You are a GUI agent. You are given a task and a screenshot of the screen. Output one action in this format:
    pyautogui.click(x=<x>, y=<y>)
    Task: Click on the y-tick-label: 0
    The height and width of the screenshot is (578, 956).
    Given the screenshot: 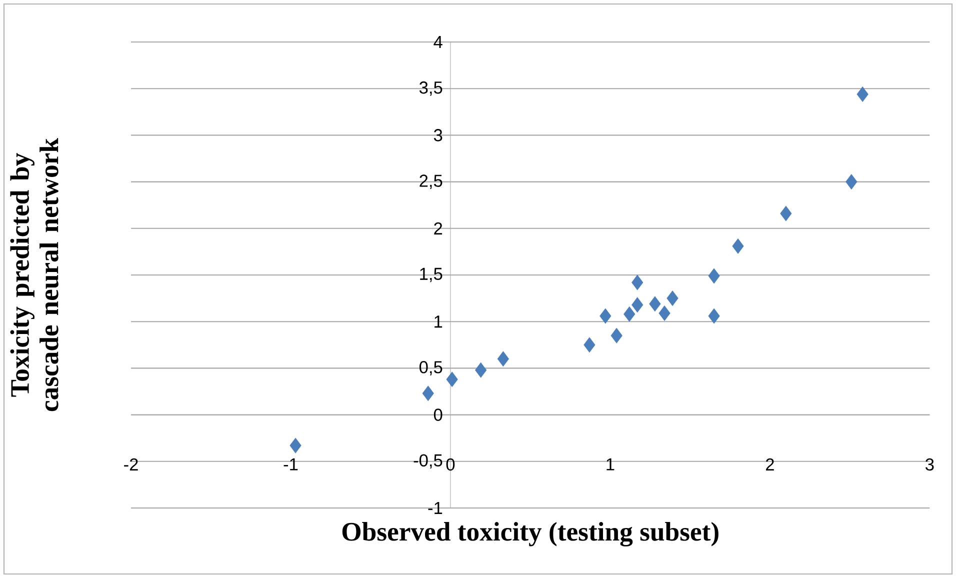 What is the action you would take?
    pyautogui.click(x=438, y=414)
    